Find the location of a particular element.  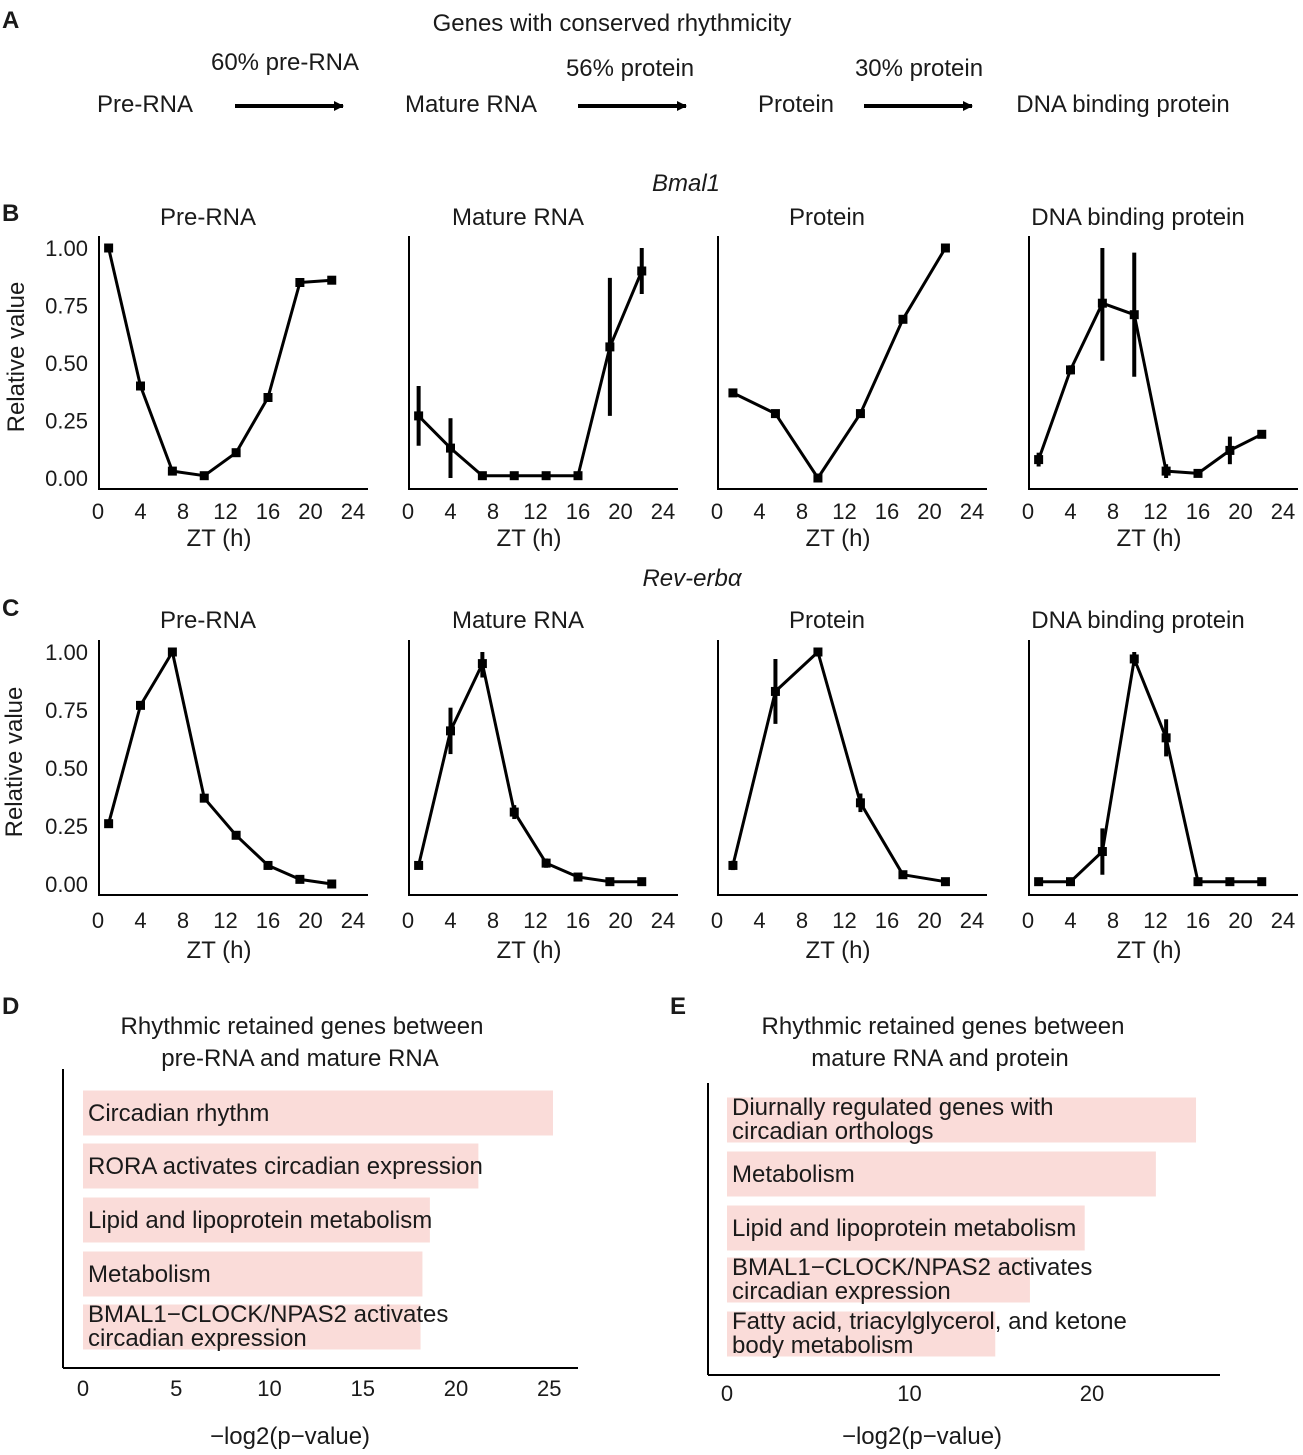

bar-label-d-5-line-1: BMAL1−CLOCK/NPAS2 activates is located at coordinates (268, 1314).